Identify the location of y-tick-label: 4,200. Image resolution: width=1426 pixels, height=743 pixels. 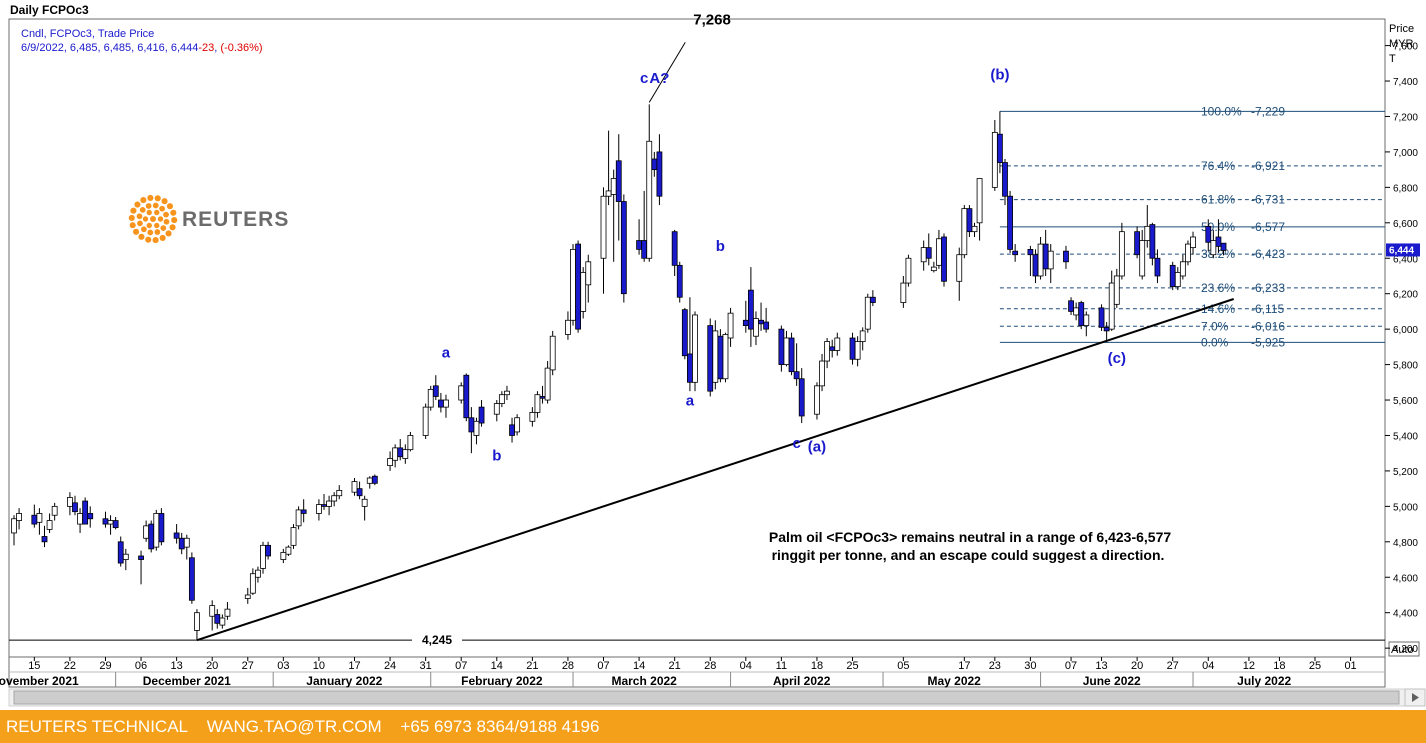
(1405, 649).